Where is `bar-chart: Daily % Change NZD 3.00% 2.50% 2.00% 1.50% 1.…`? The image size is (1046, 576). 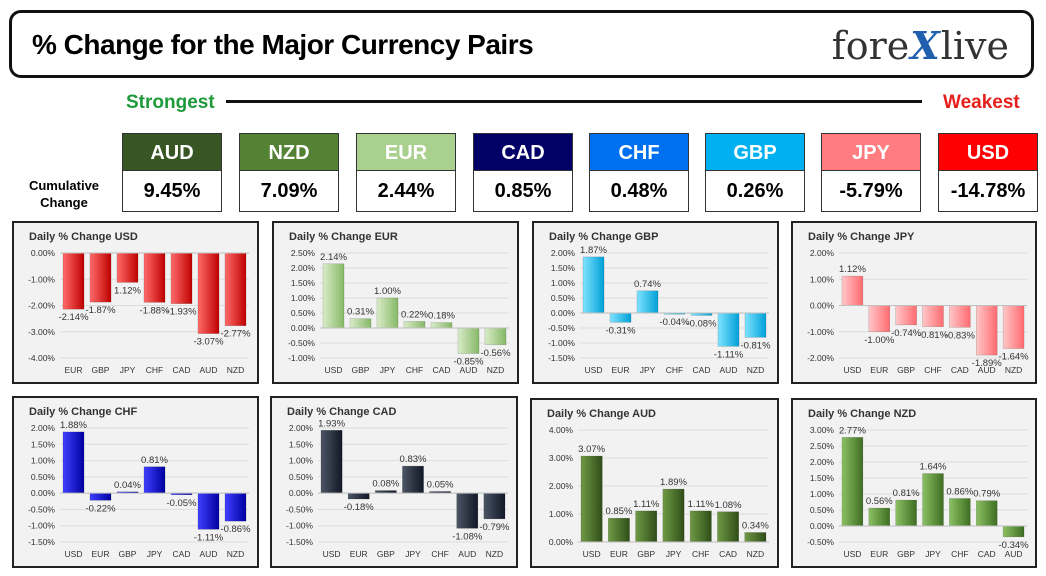 bar-chart: Daily % Change NZD 3.00% 2.50% 2.00% 1.50% 1.… is located at coordinates (918, 483).